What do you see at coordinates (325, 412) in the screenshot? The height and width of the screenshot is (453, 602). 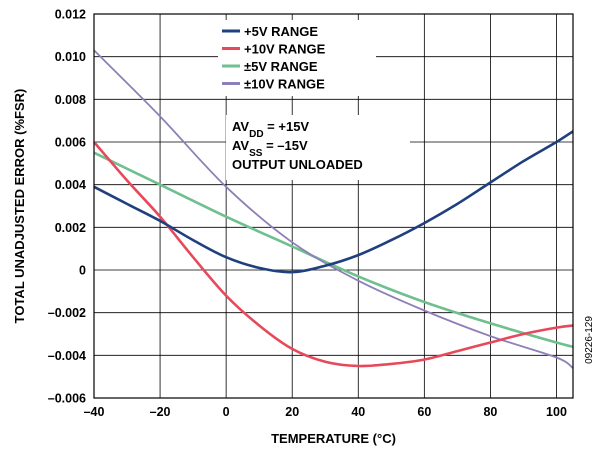 I see `x-tick-labels: –40 –20 0 20 40 60 80 100` at bounding box center [325, 412].